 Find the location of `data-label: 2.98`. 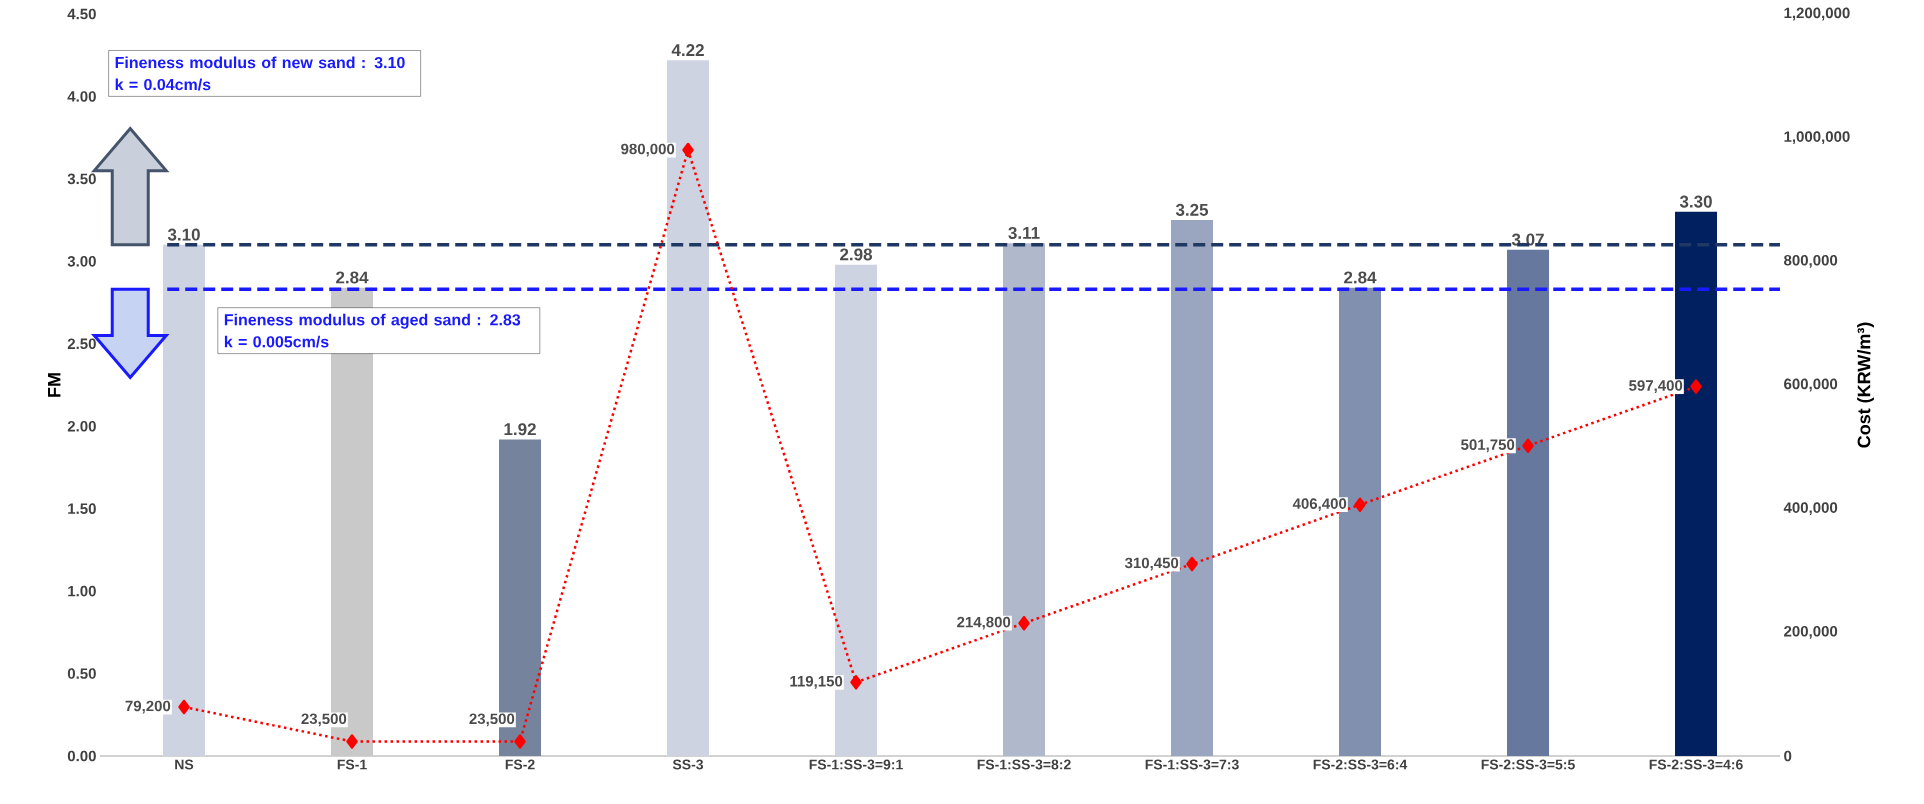

data-label: 2.98 is located at coordinates (856, 254).